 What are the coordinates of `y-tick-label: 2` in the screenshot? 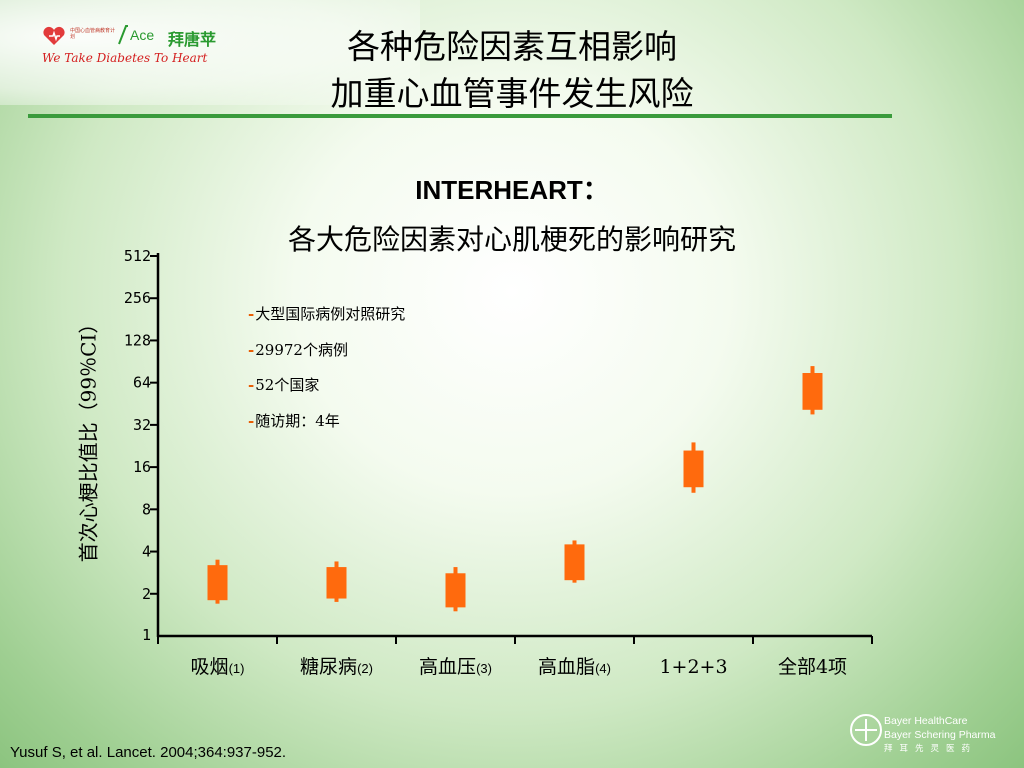 It's located at (146, 594).